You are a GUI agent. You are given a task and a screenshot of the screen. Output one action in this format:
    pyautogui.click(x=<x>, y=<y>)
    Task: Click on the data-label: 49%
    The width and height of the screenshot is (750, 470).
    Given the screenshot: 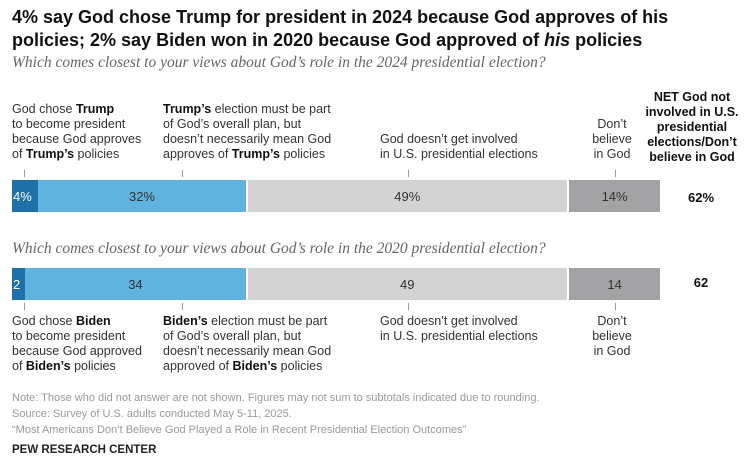 What is the action you would take?
    pyautogui.click(x=407, y=196)
    